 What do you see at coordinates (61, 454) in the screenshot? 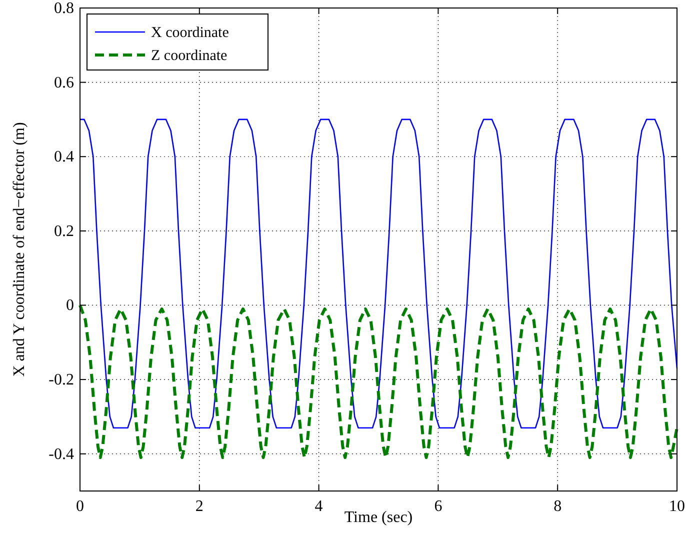
I see `y-tick-label: -0.4` at bounding box center [61, 454].